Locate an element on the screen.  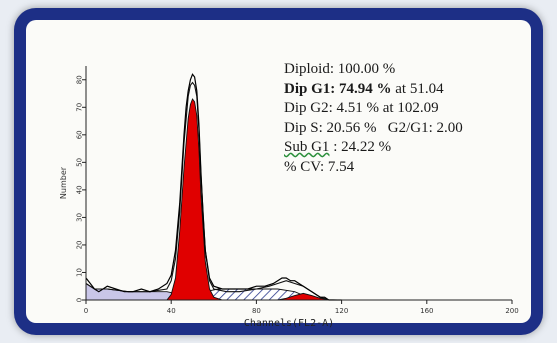
cv-text: % CV: 7.54 is located at coordinates (319, 166).